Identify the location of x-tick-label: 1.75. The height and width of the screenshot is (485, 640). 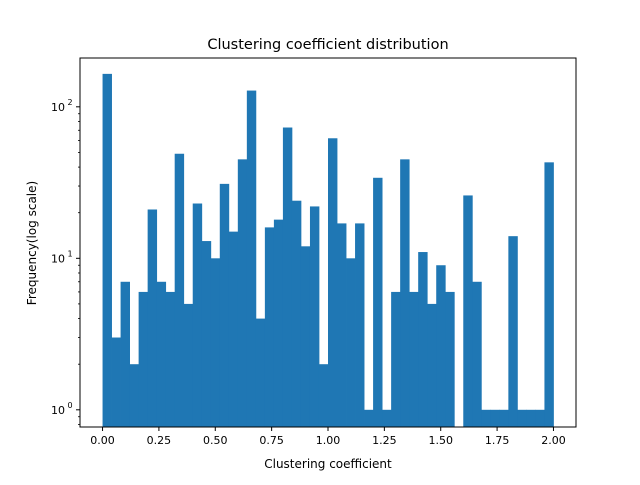
(497, 440).